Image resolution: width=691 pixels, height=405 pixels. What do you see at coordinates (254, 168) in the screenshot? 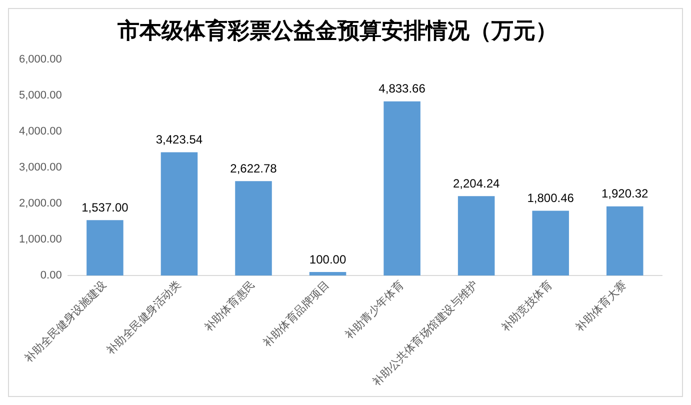
I see `data-label: 2,622.78` at bounding box center [254, 168].